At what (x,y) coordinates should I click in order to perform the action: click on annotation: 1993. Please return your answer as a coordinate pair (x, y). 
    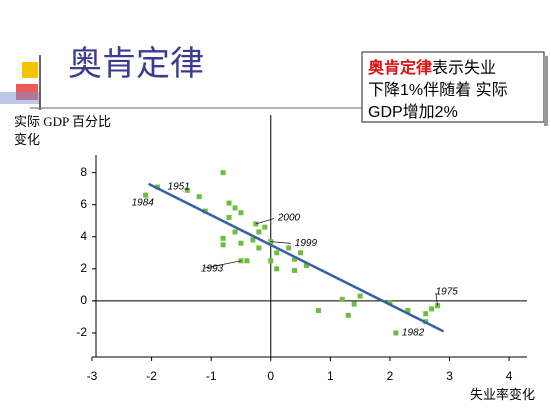
    Looking at the image, I should click on (212, 268).